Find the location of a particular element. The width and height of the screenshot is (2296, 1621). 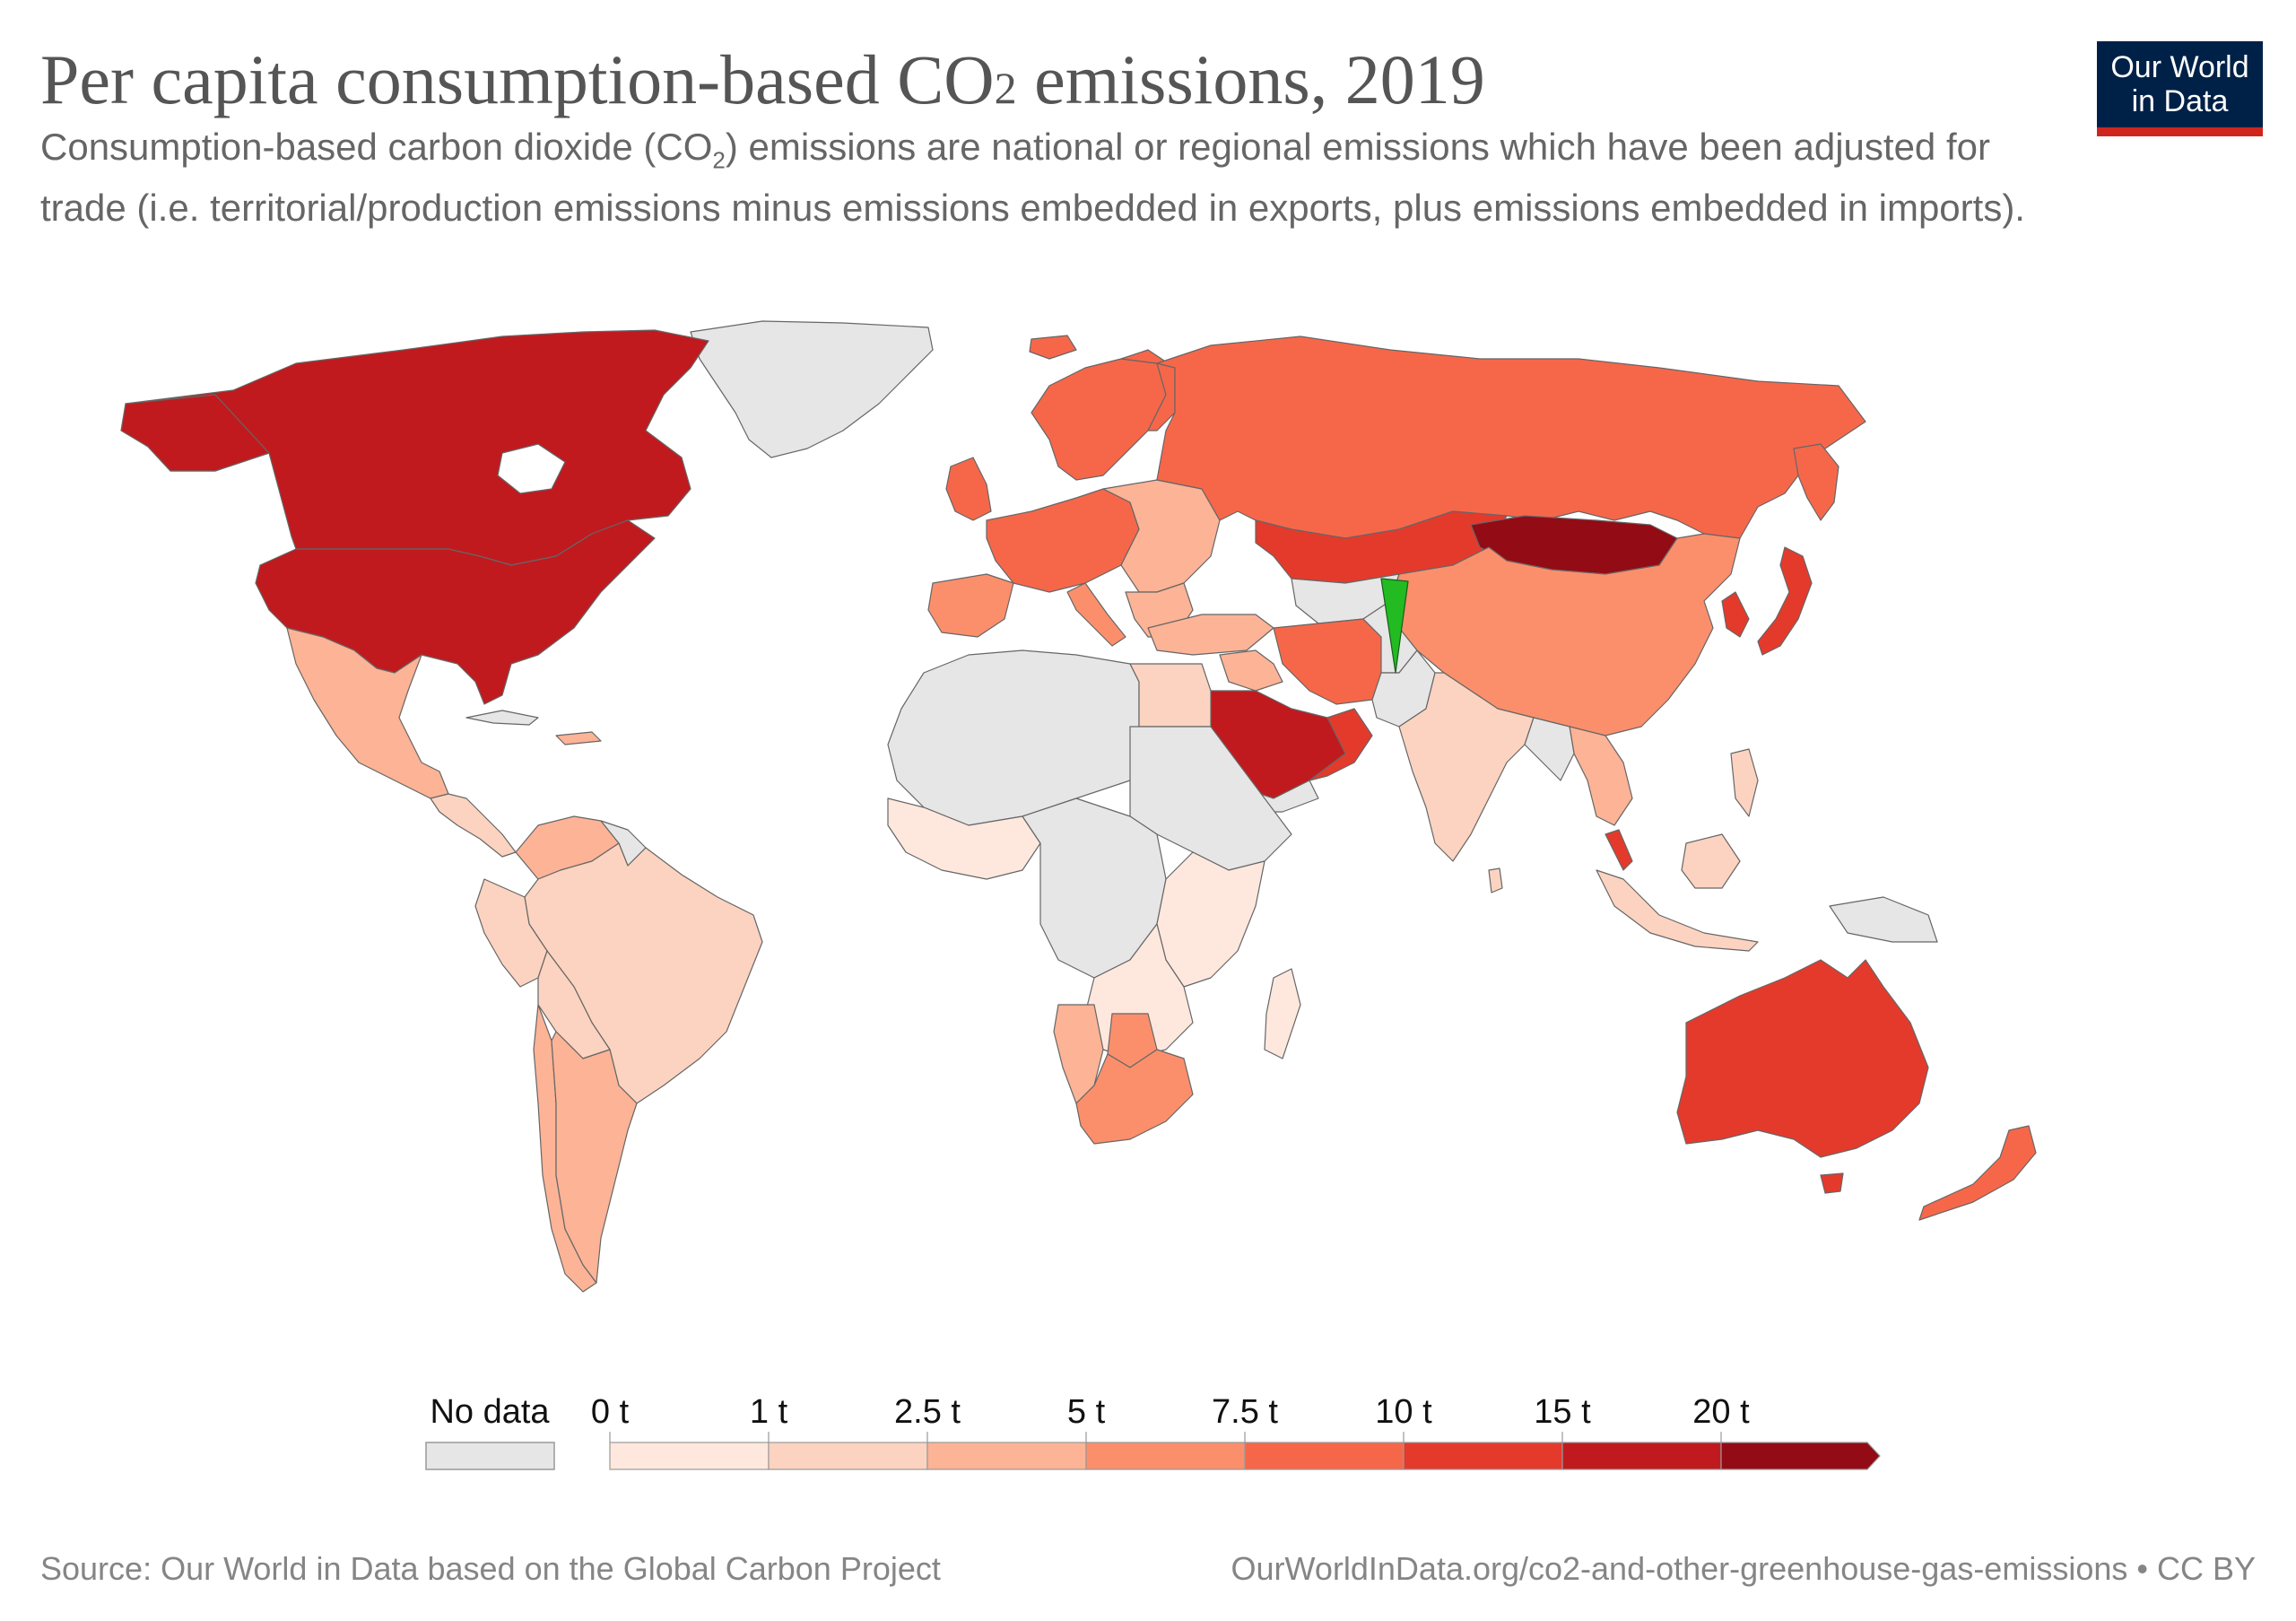

legend-tick-label-2: 2.5 t is located at coordinates (927, 1412).